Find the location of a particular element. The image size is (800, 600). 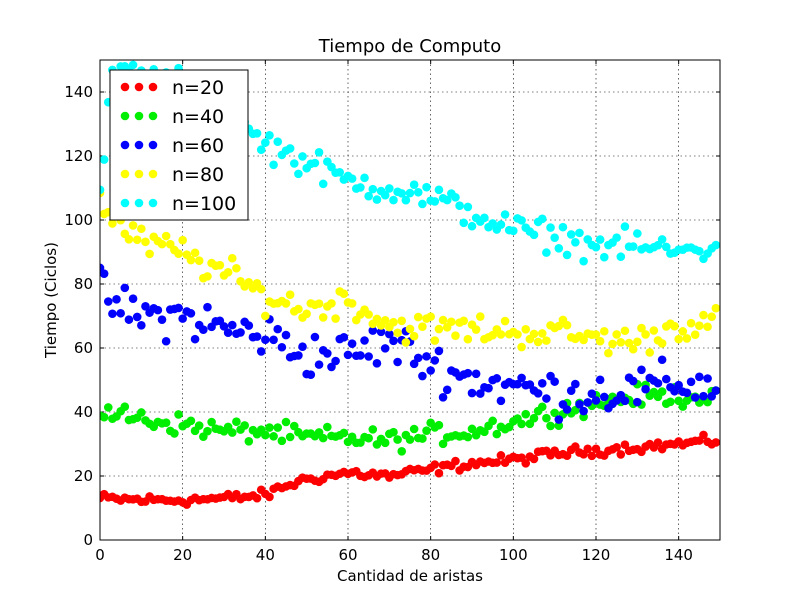

y-tick-label: 140 is located at coordinates (78, 92).